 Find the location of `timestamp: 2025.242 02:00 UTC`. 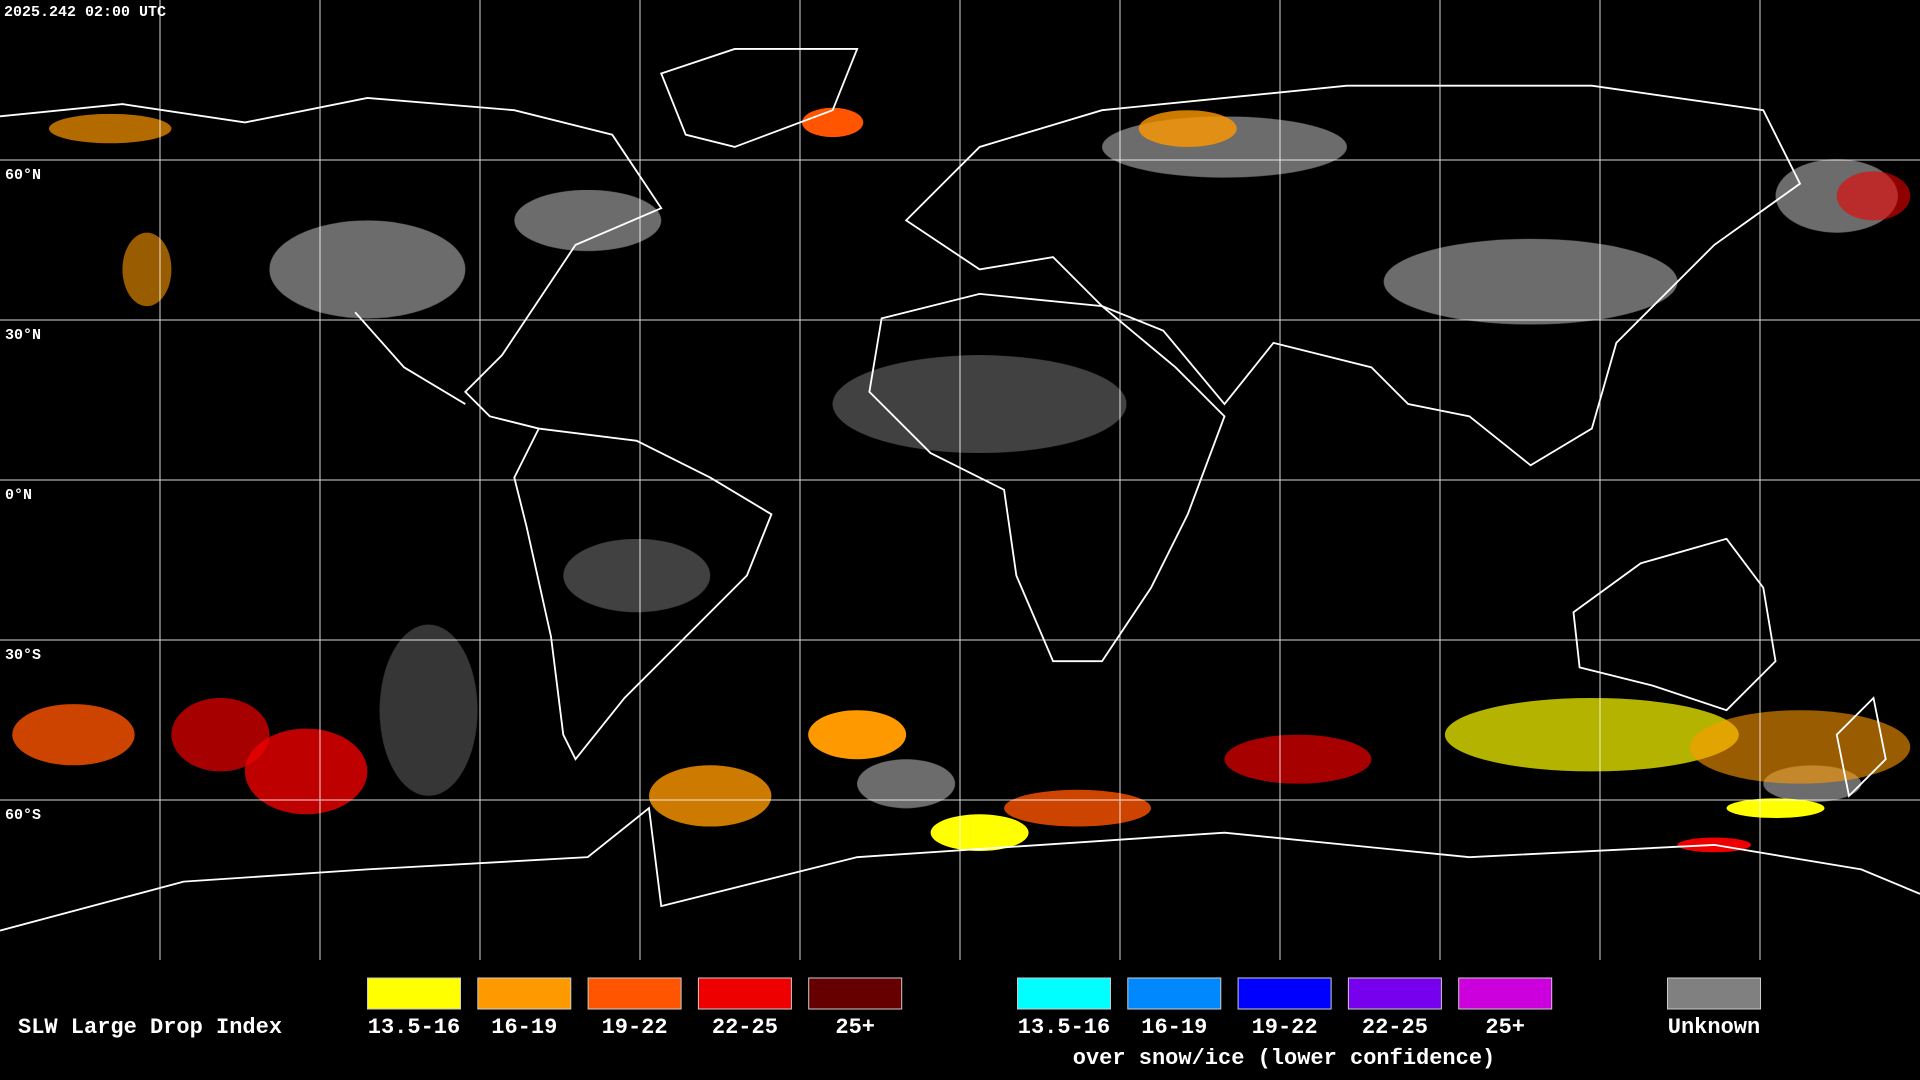

timestamp: 2025.242 02:00 UTC is located at coordinates (85, 12).